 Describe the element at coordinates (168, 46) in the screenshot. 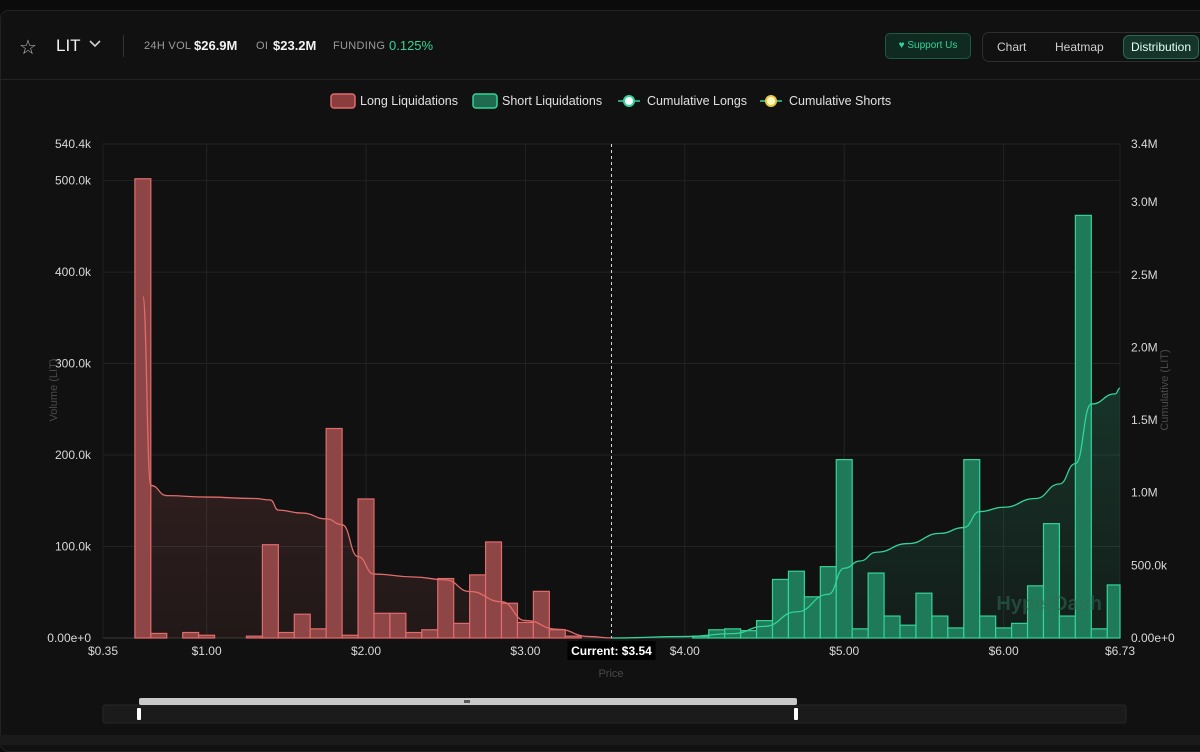

I see `volume-label: 24H VOL` at that location.